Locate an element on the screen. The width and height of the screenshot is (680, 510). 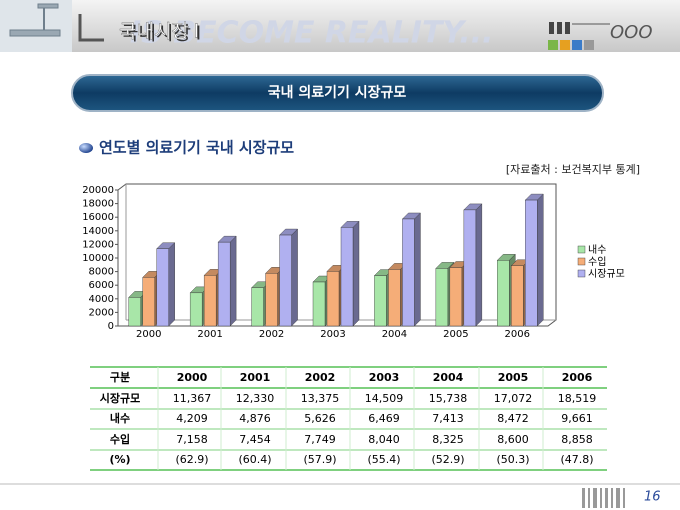
table-cell: 18,519 is located at coordinates (577, 398).